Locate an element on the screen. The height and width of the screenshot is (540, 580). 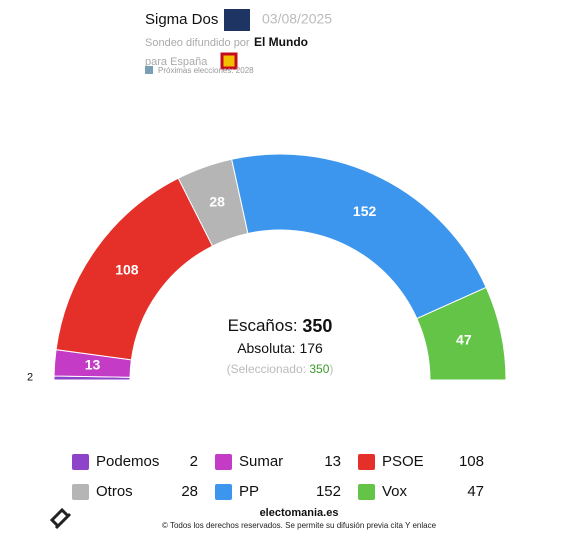
segment-label: 152 is located at coordinates (365, 211).